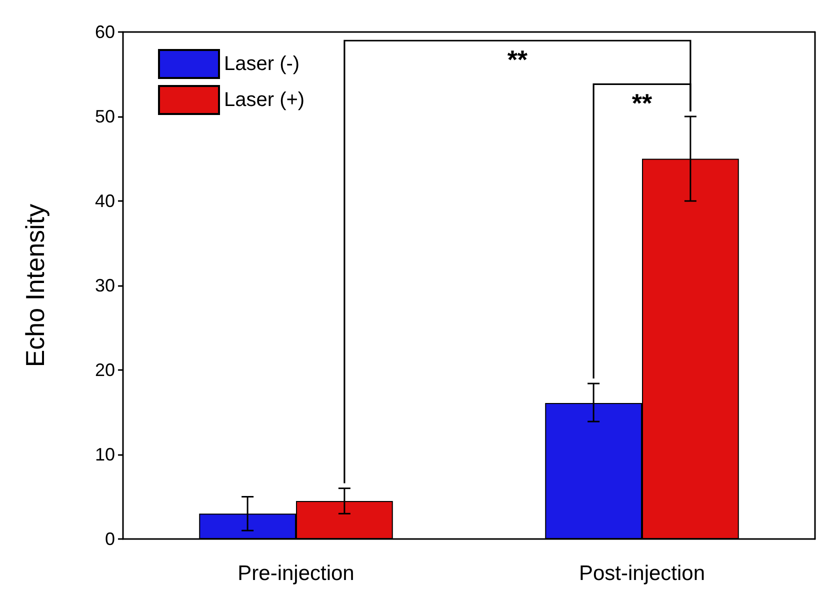 This screenshot has width=826, height=596. What do you see at coordinates (35, 286) in the screenshot?
I see `y-axis-title: Echo Intensity` at bounding box center [35, 286].